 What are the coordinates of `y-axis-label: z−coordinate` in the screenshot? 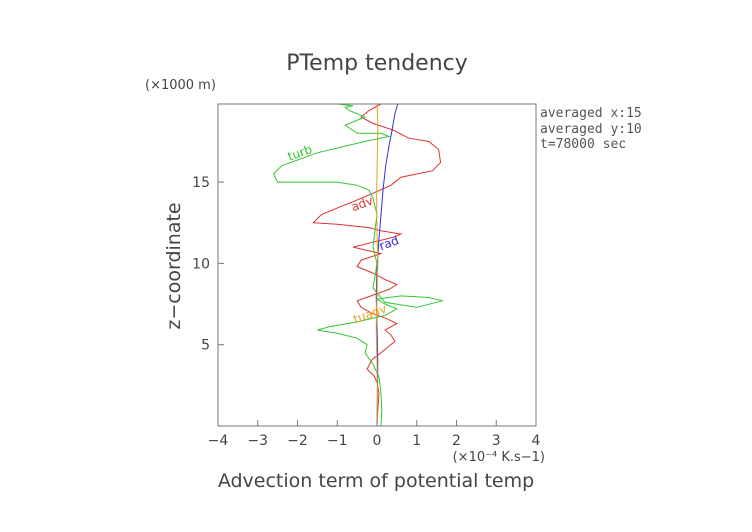 It's located at (174, 265).